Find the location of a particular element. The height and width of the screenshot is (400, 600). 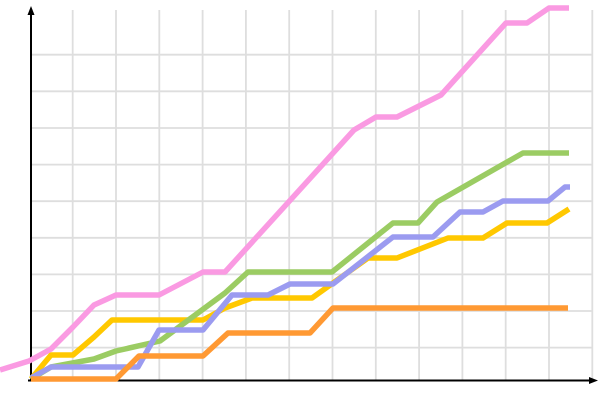

x-axis-arrow-icon is located at coordinates (593, 380).